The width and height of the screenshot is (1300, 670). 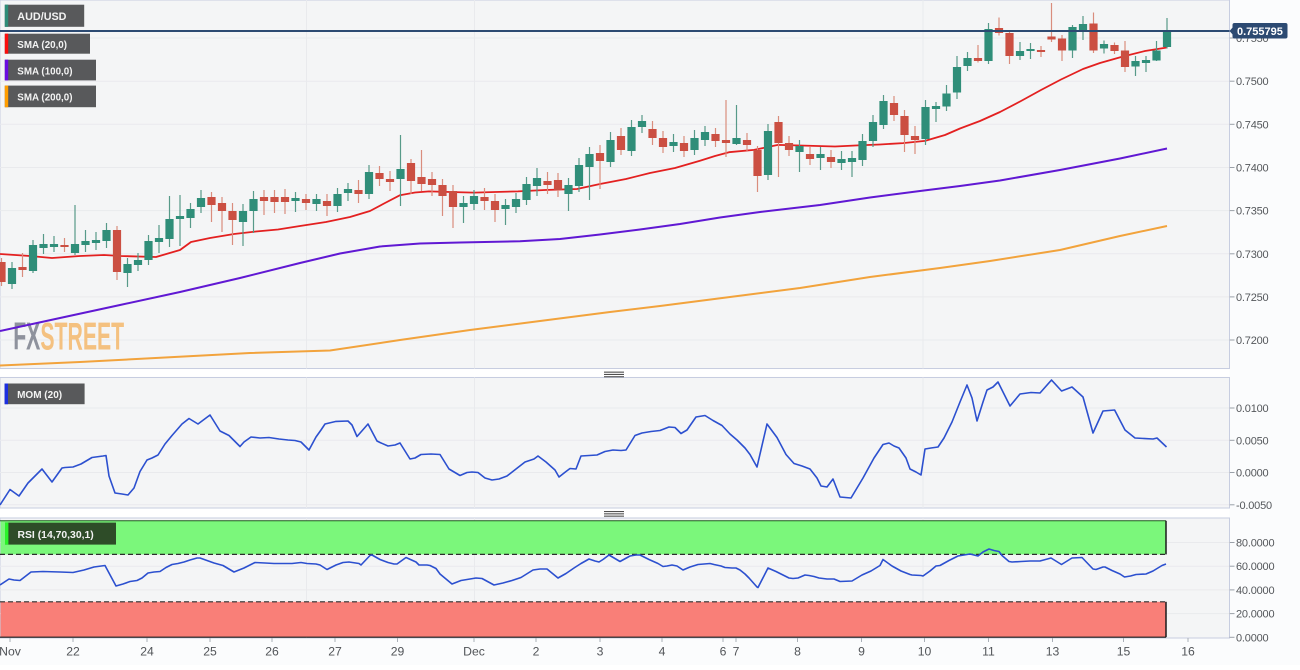 I want to click on svg-text: 10, so click(x=925, y=652).